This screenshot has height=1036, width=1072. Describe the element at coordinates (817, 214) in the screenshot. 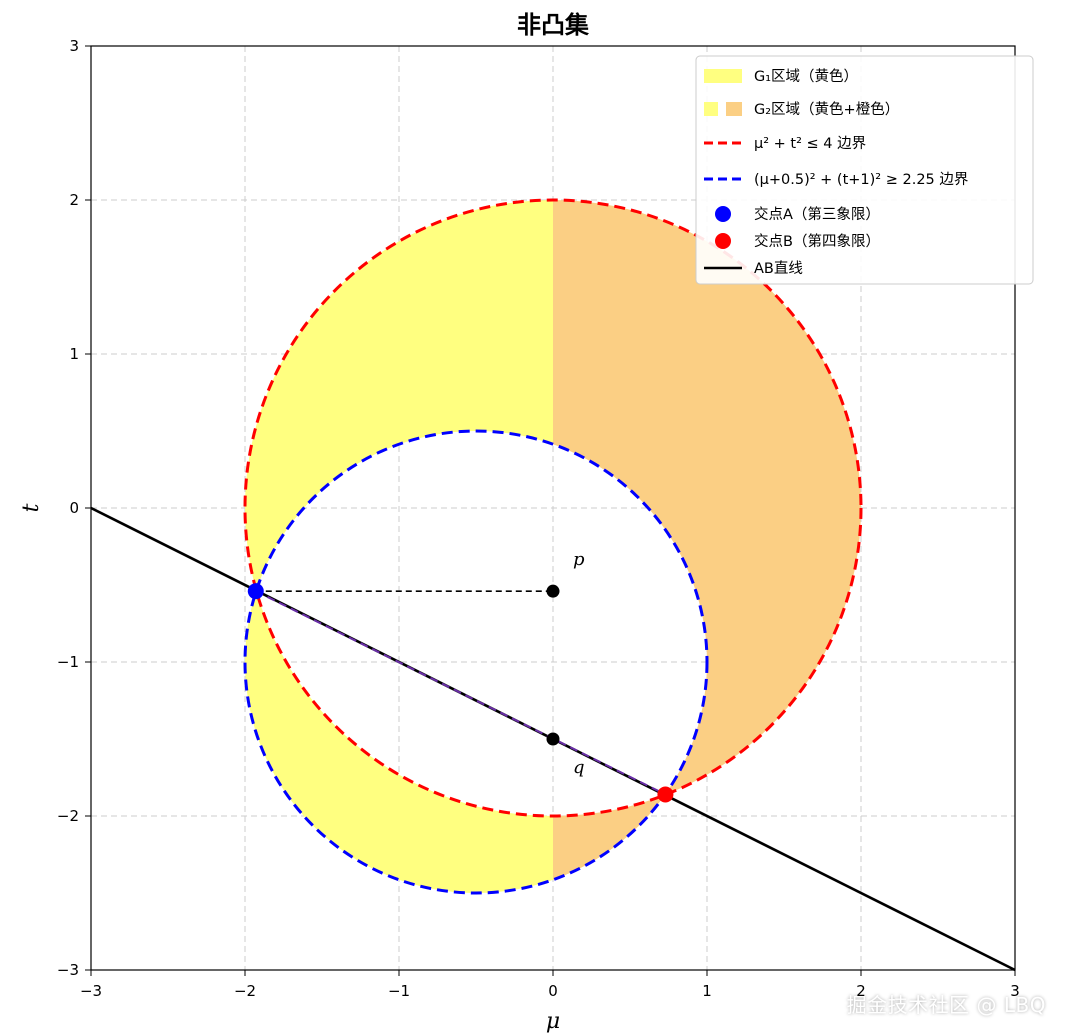

I see `legend-label: 交点A（第三象限）` at that location.